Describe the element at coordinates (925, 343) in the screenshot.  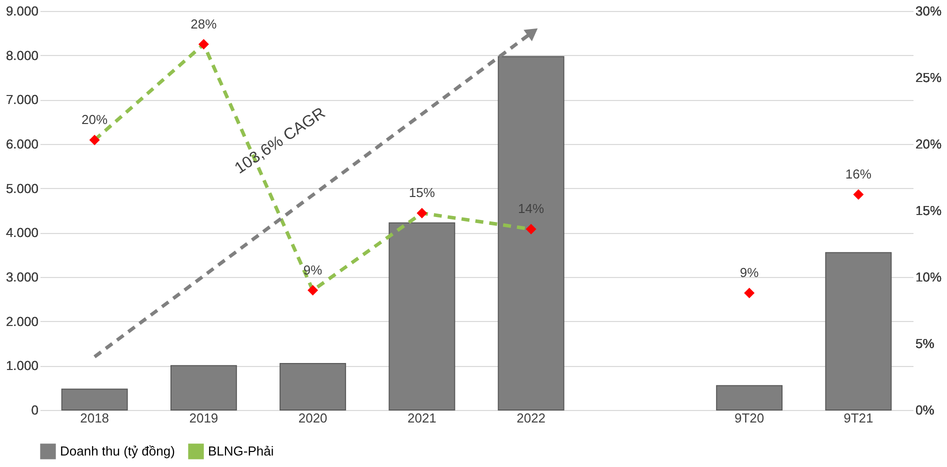
I see `y2-tick-label: 5%` at that location.